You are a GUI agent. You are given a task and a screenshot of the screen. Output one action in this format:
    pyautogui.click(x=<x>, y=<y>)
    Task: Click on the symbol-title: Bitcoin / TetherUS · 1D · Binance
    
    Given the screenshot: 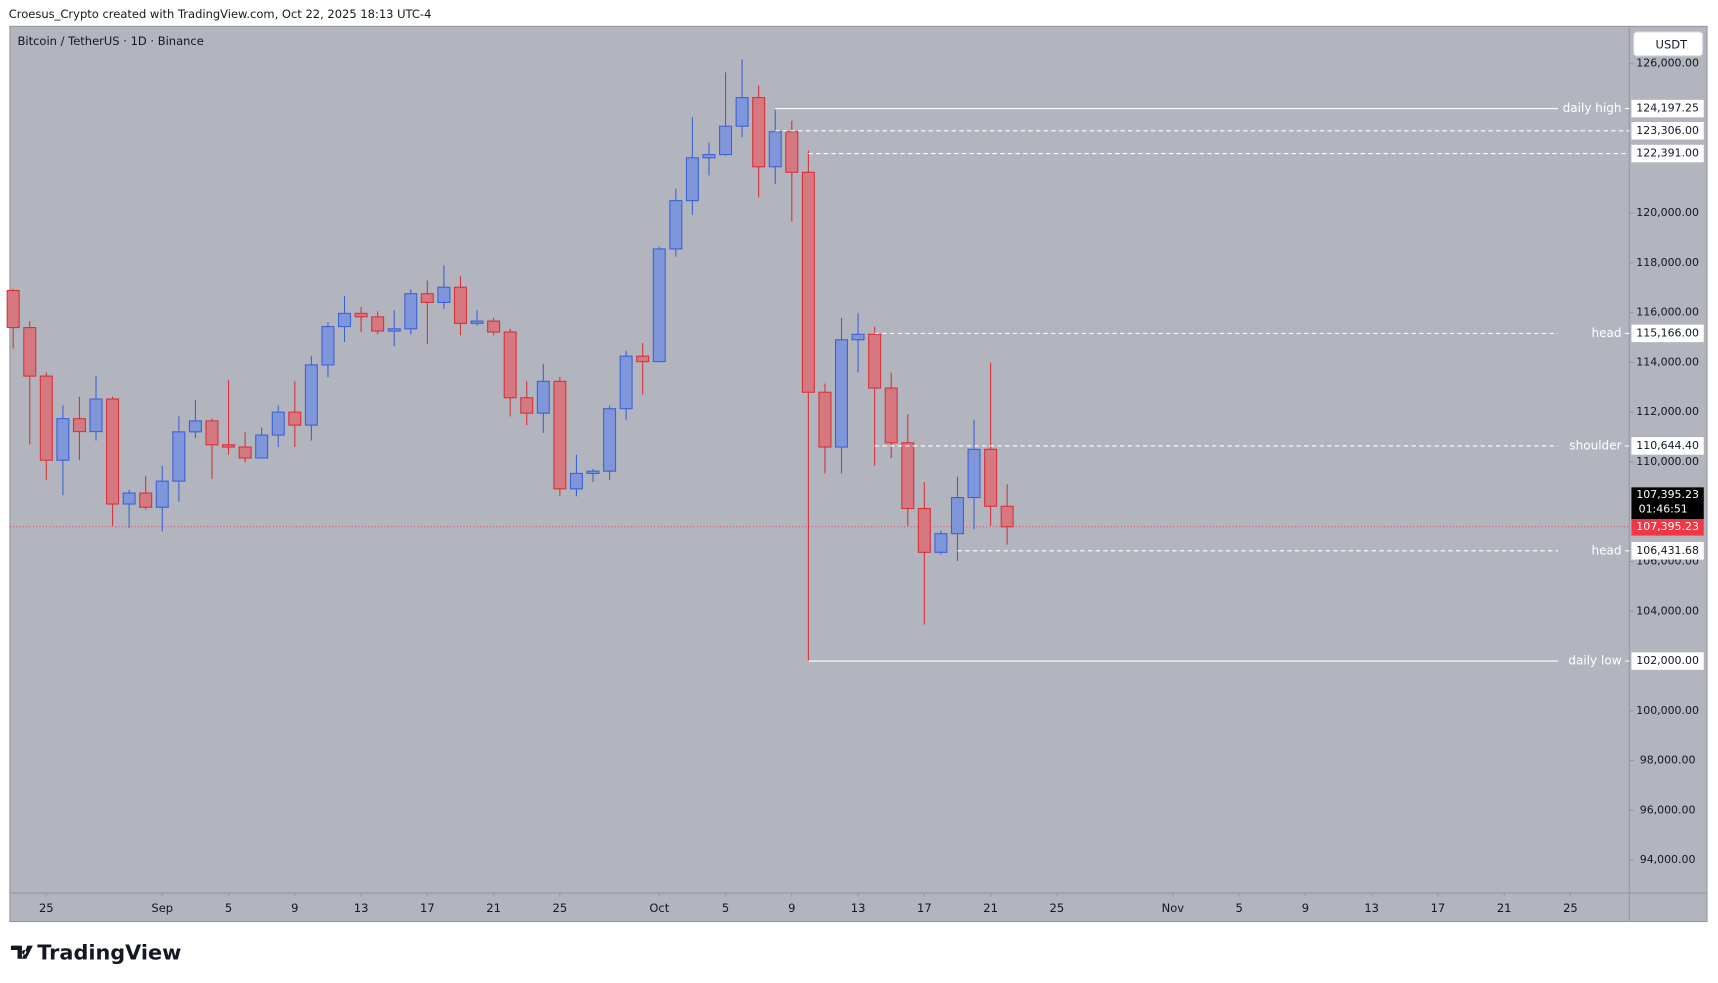 What is the action you would take?
    pyautogui.click(x=111, y=41)
    